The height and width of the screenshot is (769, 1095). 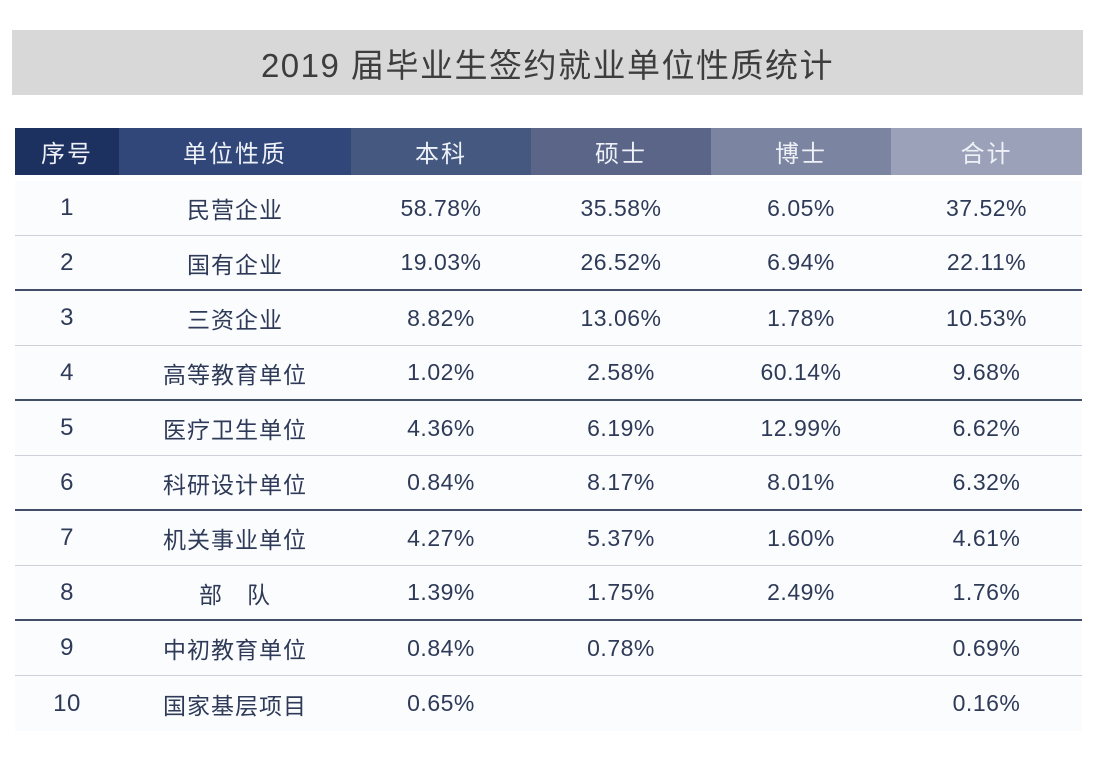 I want to click on cell-master: 1.75%, so click(x=621, y=592).